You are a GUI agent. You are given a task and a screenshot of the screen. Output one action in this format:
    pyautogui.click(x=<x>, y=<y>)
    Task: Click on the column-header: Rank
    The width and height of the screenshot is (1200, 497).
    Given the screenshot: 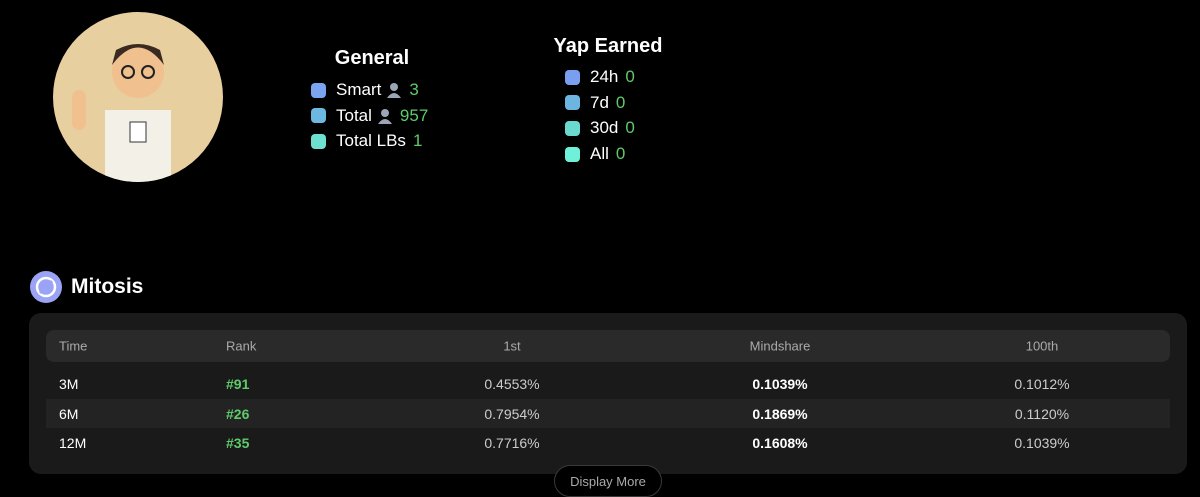 What is the action you would take?
    pyautogui.click(x=241, y=346)
    